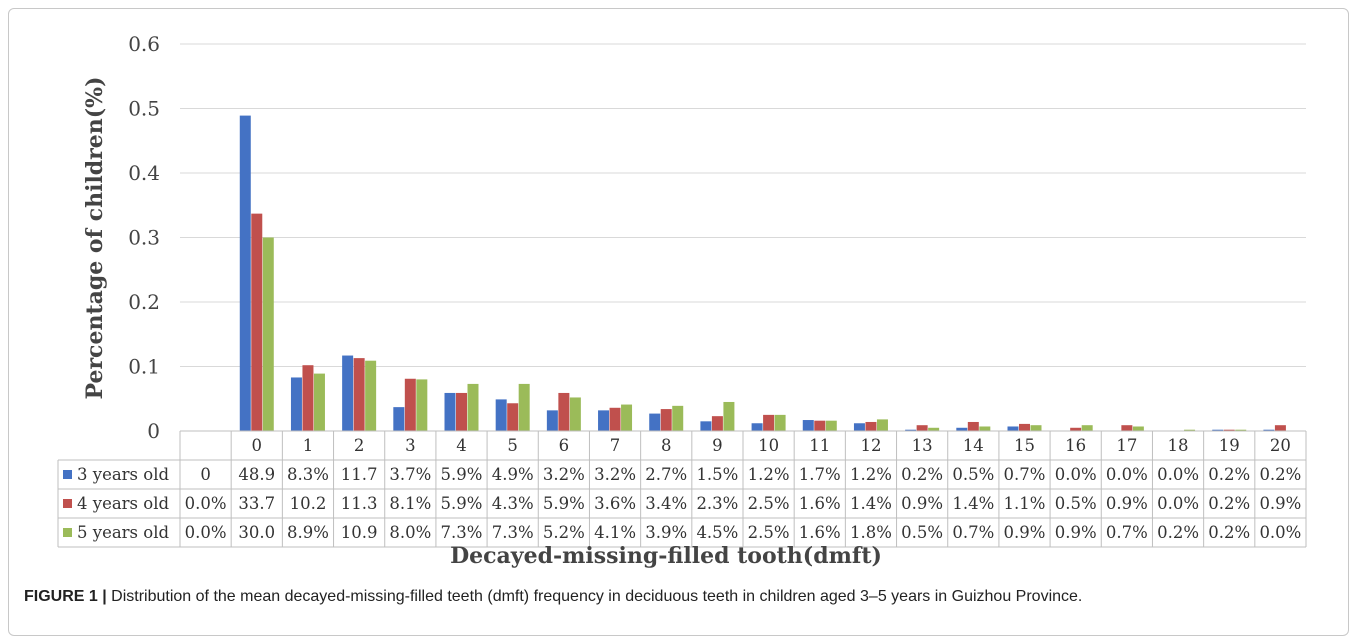 The width and height of the screenshot is (1357, 644). What do you see at coordinates (144, 173) in the screenshot?
I see `y-tick-label: 0.4` at bounding box center [144, 173].